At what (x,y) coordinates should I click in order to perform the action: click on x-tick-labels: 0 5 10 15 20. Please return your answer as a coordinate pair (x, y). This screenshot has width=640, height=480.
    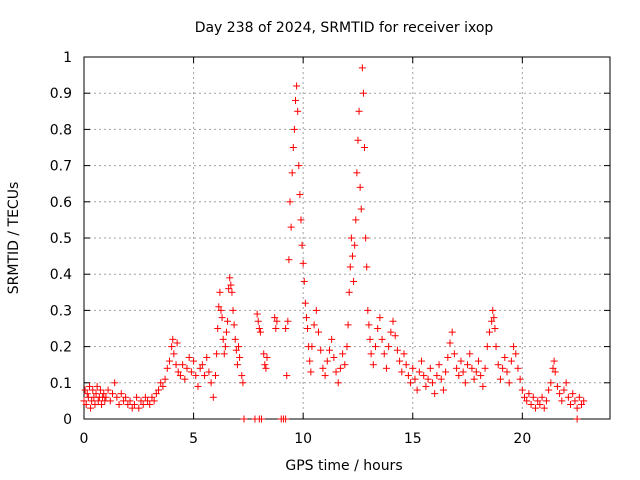
    Looking at the image, I should click on (306, 439).